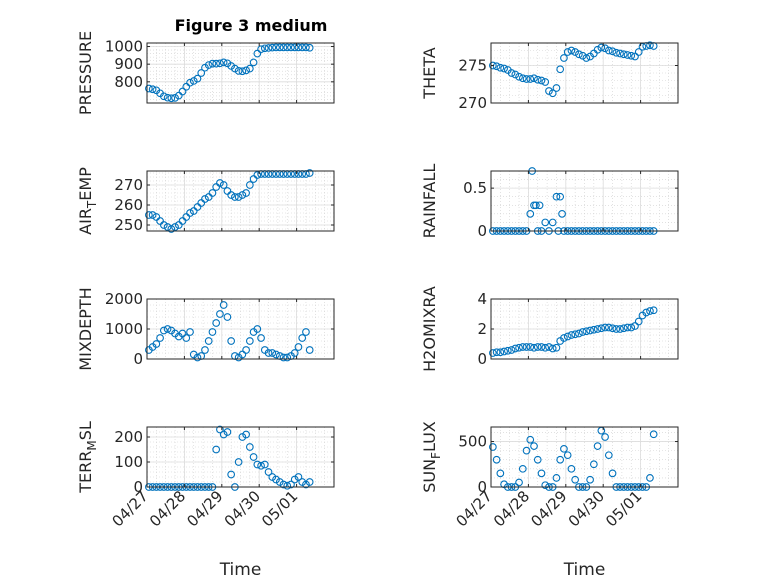 Image resolution: width=778 pixels, height=583 pixels. Describe the element at coordinates (482, 299) in the screenshot. I see `y-tick-label: 4` at that location.